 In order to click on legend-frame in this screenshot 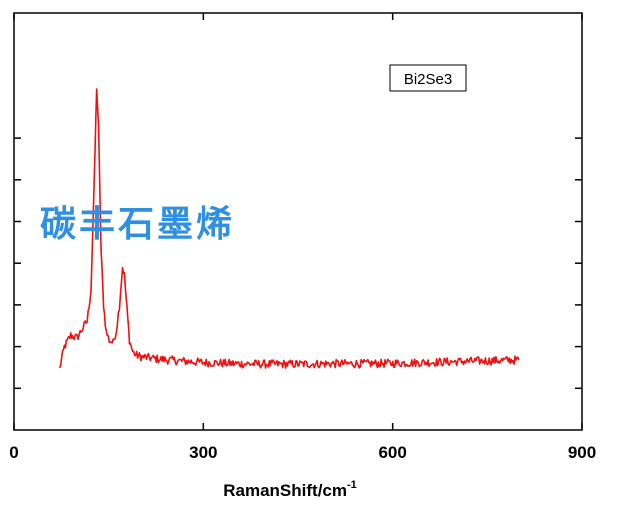, I will do `click(428, 78)`.